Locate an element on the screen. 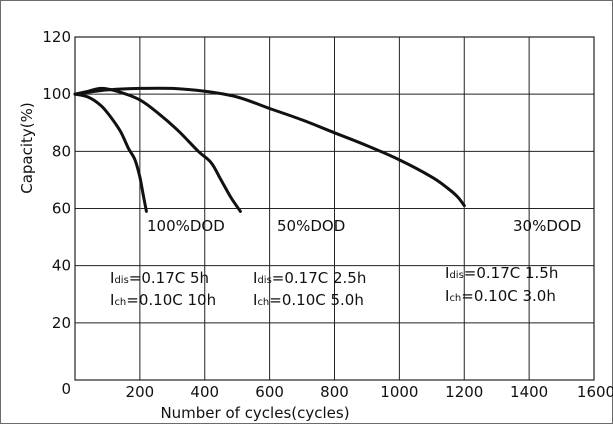 This screenshot has height=424, width=613. discharge-value: =0.17C 5h is located at coordinates (169, 278).